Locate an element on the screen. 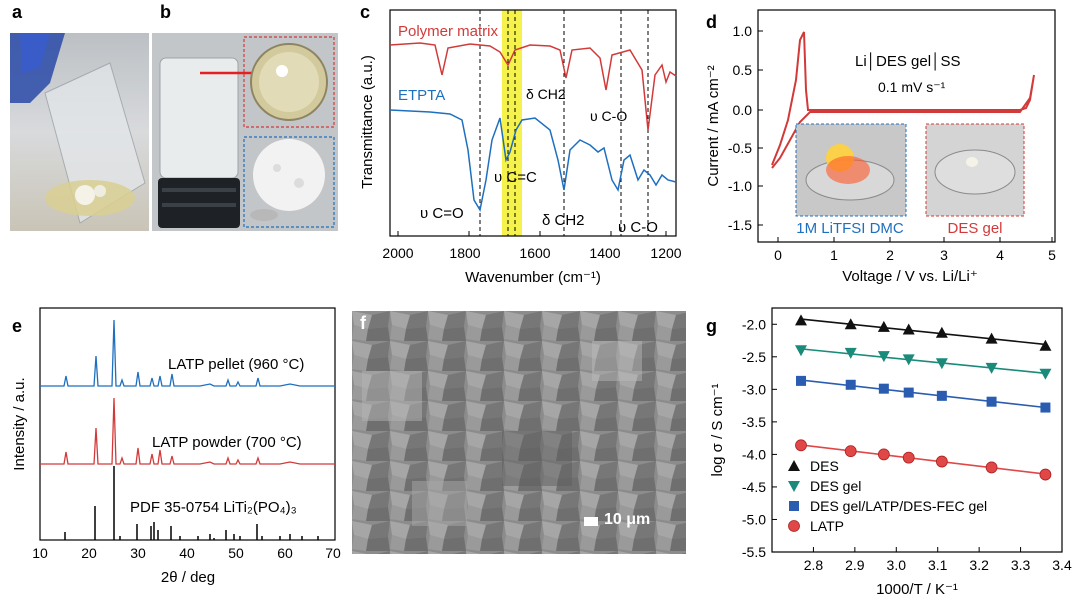 This screenshot has height=599, width=1080. g-ytick-label: -4.5 is located at coordinates (754, 487).